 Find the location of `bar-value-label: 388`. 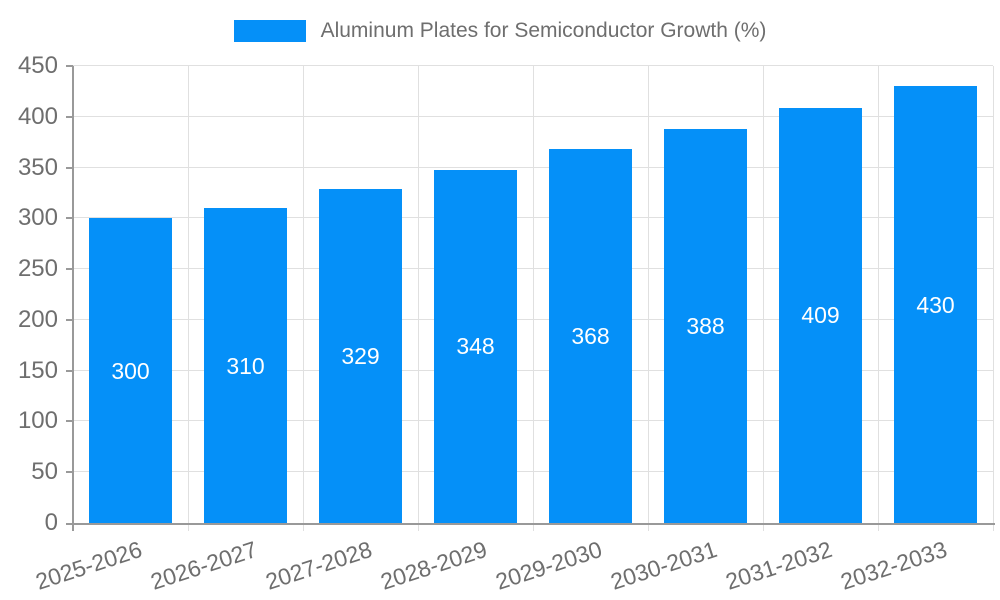

bar-value-label: 388 is located at coordinates (705, 325).